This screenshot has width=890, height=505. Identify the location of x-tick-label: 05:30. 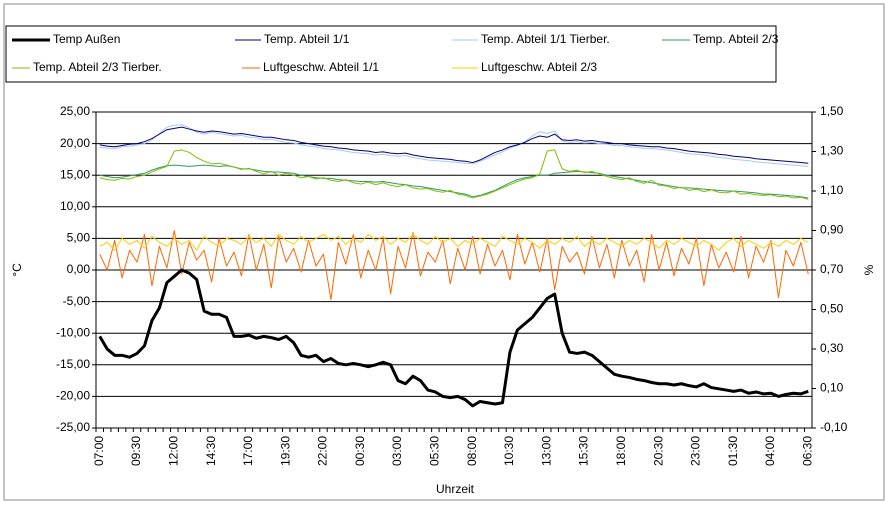
(435, 451).